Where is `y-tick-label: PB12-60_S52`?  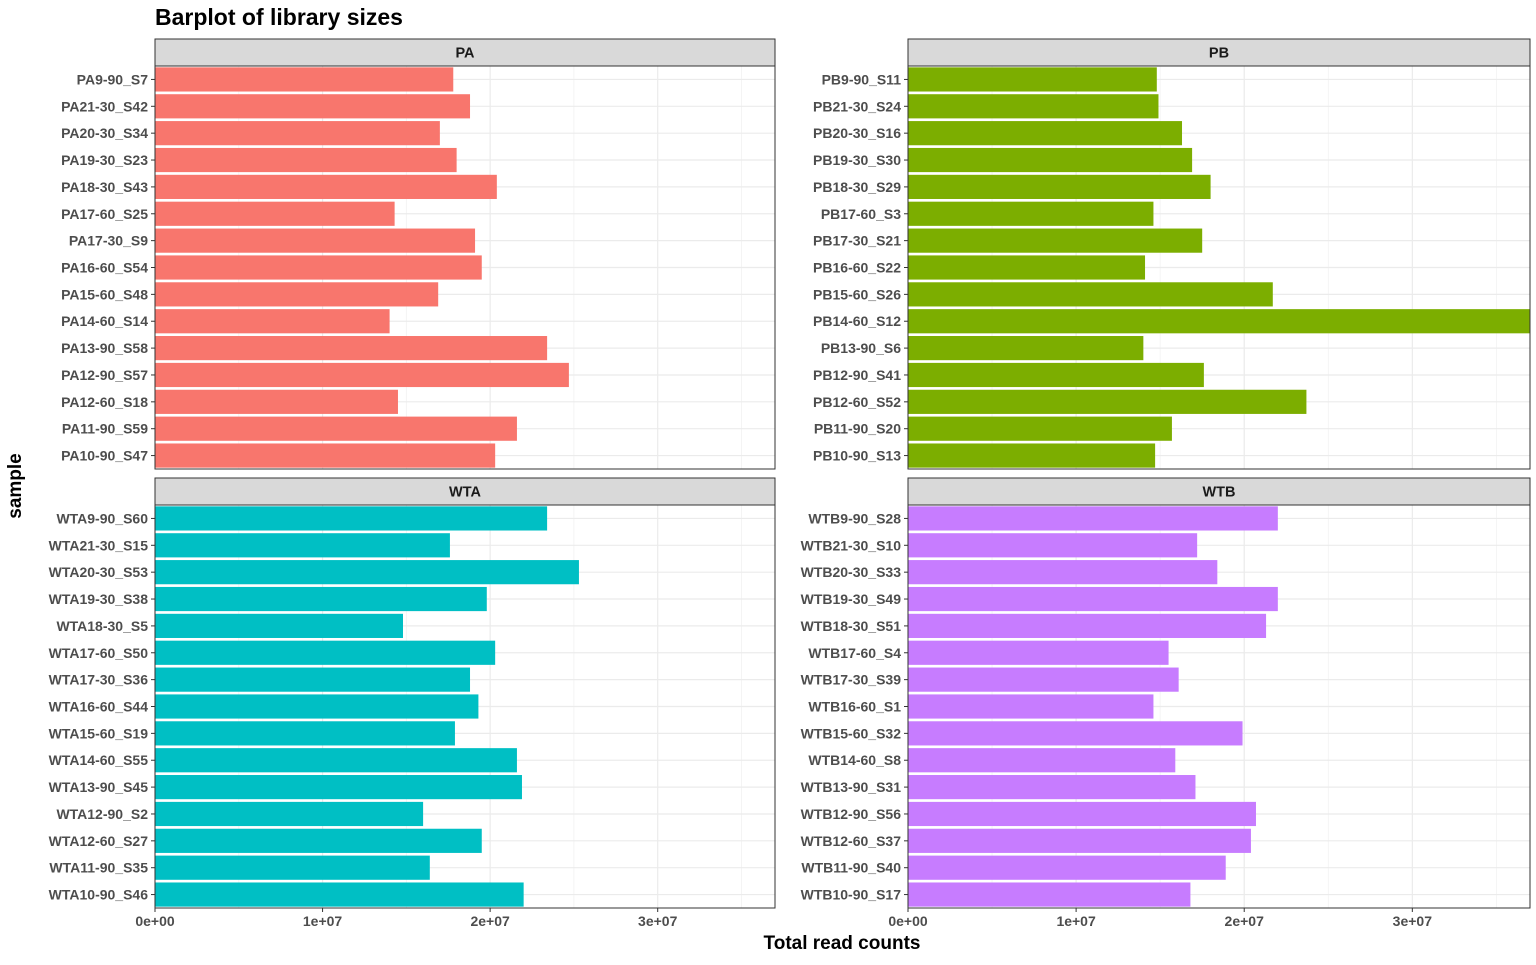
y-tick-label: PB12-60_S52 is located at coordinates (857, 402).